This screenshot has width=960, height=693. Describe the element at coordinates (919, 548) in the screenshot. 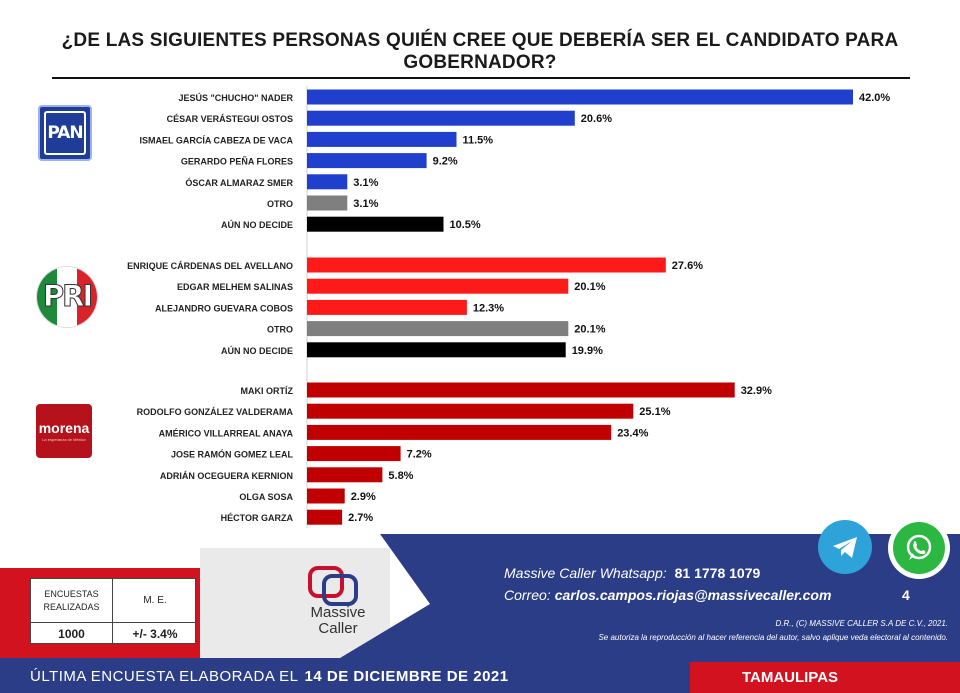

I see `whatsapp-icon` at that location.